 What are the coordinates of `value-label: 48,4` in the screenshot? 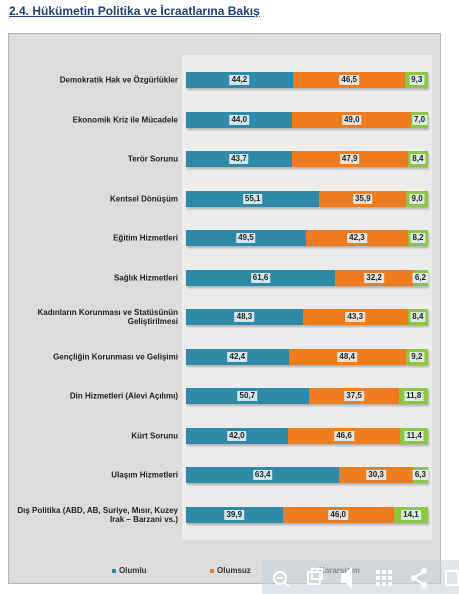 It's located at (347, 356).